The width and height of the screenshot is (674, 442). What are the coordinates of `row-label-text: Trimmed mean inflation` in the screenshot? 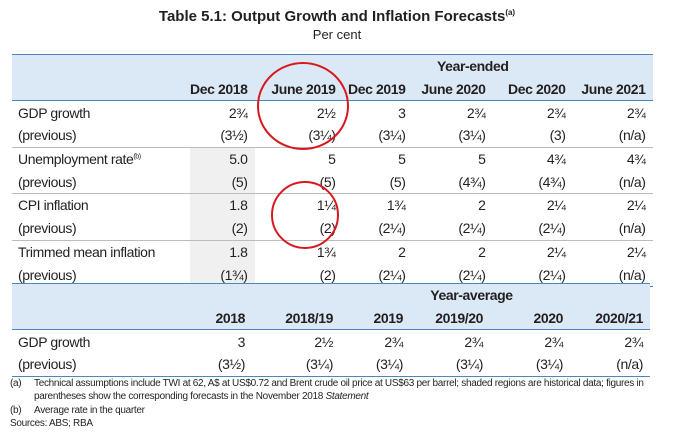 It's located at (86, 251).